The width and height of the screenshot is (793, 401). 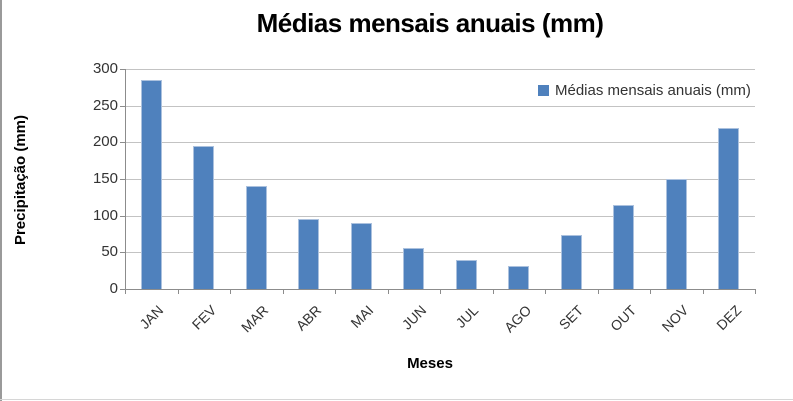 What do you see at coordinates (105, 68) in the screenshot?
I see `y-tick-label: 300` at bounding box center [105, 68].